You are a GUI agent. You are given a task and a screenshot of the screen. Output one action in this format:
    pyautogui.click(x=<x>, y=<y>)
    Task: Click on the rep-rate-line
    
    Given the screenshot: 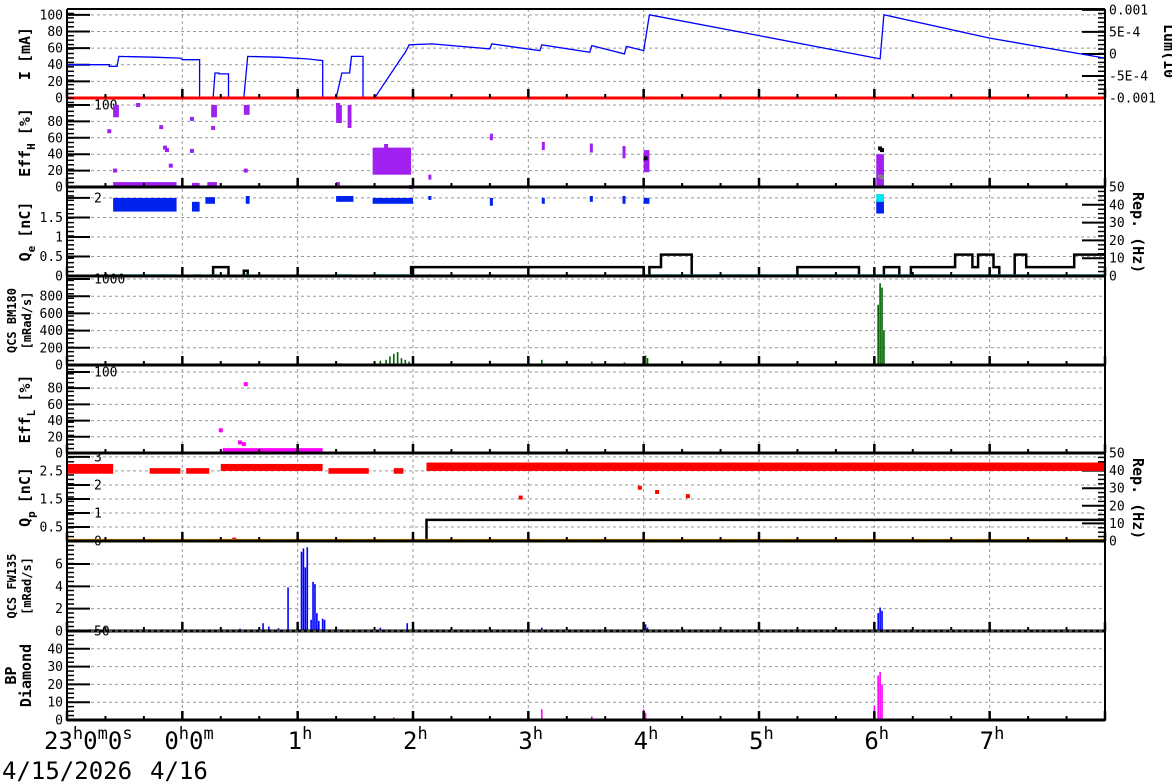 What is the action you would take?
    pyautogui.click(x=586, y=265)
    